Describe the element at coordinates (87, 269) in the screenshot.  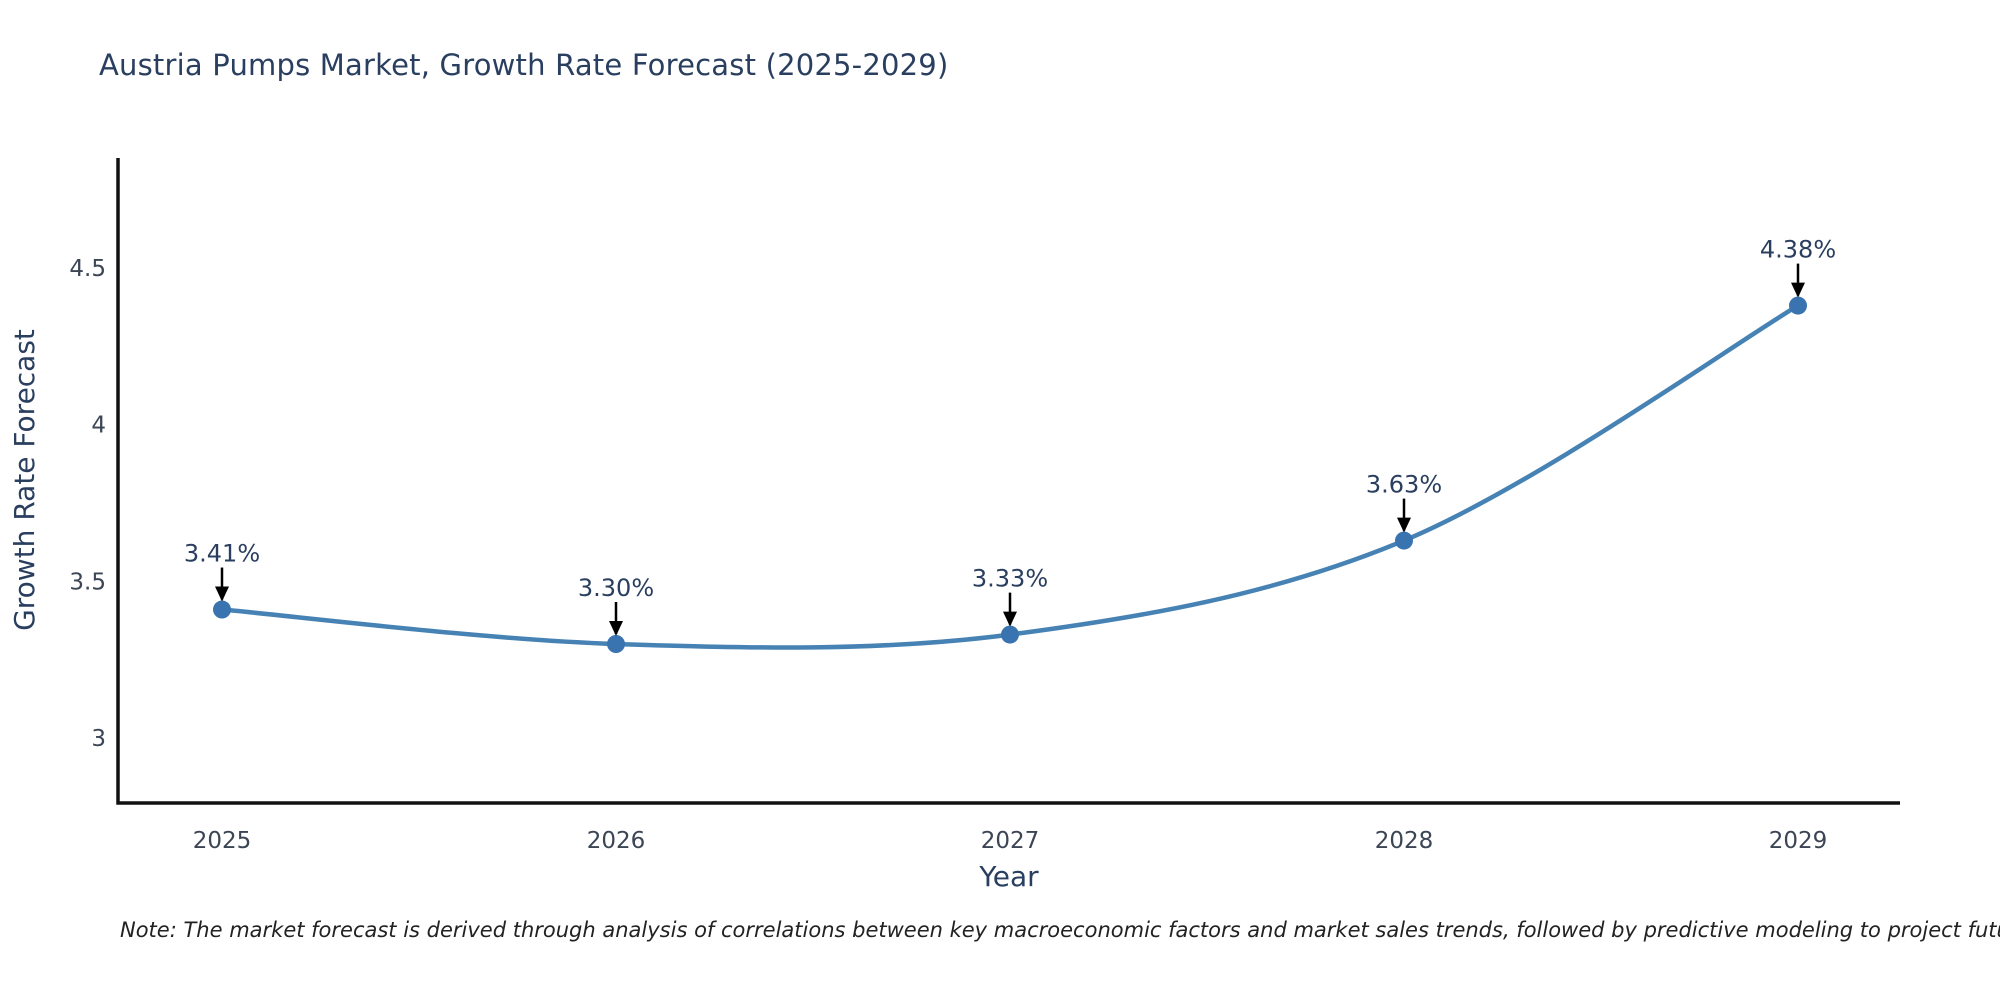
I see `y-tick-label: 4.5` at that location.